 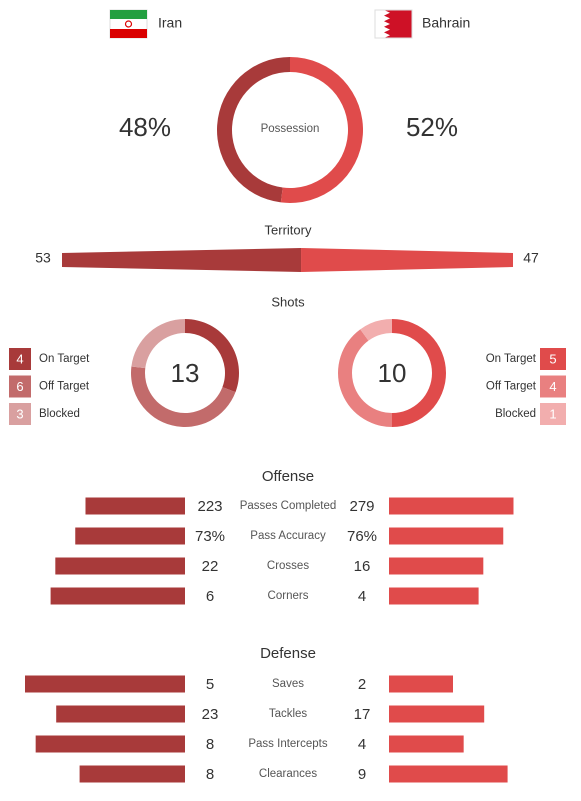 What do you see at coordinates (288, 536) in the screenshot?
I see `stat-name: Pass Accuracy` at bounding box center [288, 536].